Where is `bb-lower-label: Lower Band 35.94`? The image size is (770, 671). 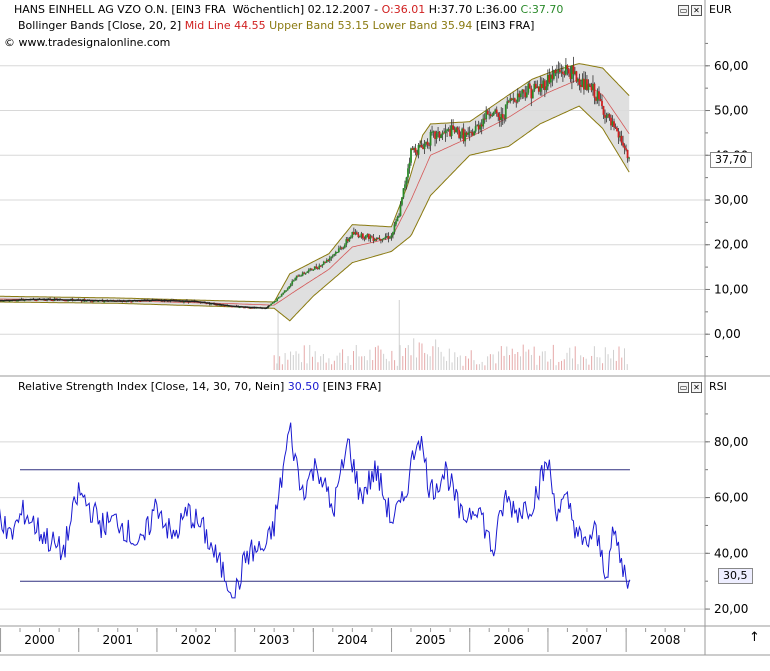 bb-lower-label: Lower Band 35.94 is located at coordinates (422, 25).